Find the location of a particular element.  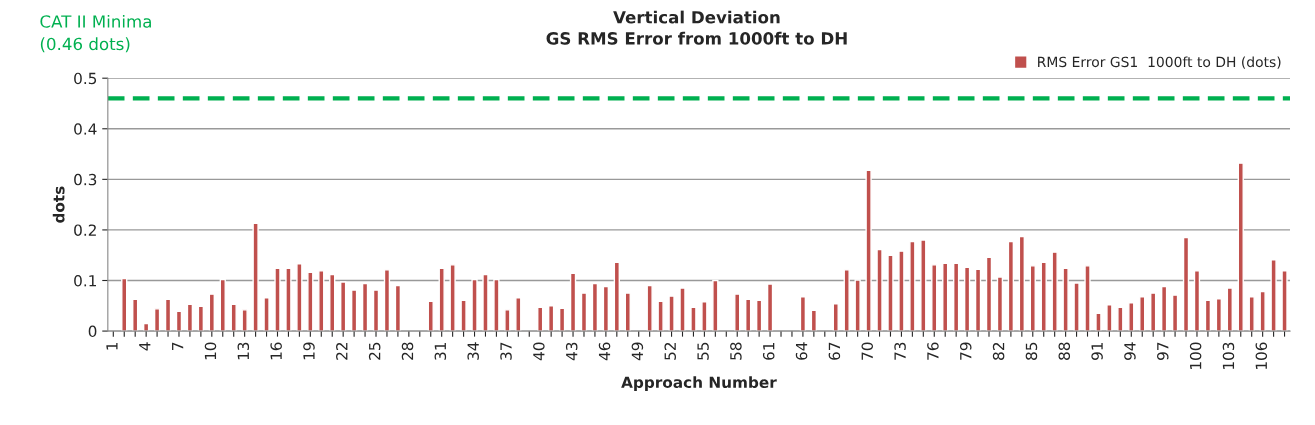

x-tick-label: 46 is located at coordinates (604, 351).